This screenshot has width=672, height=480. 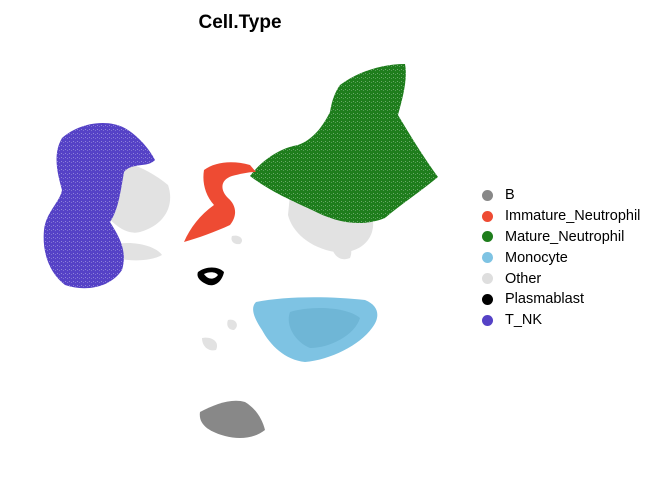 I want to click on cluster-t-nk, so click(x=99, y=206).